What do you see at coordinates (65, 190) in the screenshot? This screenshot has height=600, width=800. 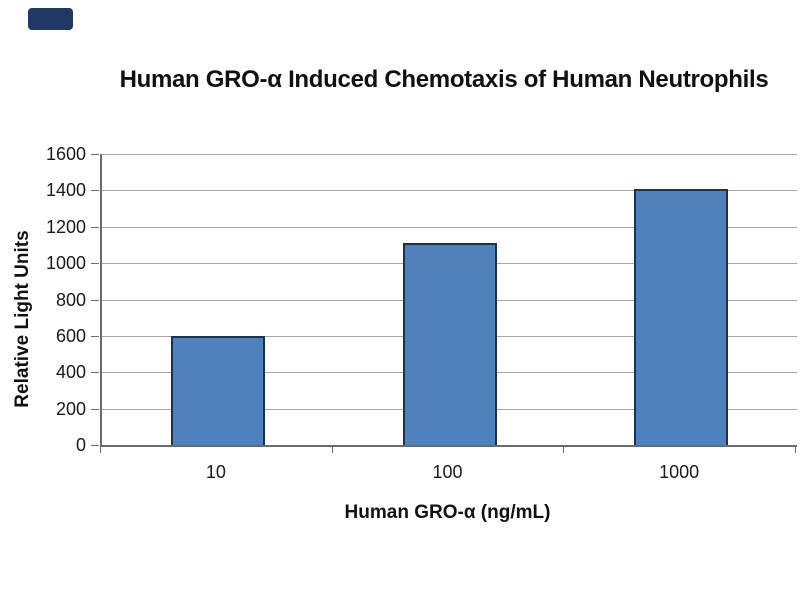 I see `y-tick-label: 1400` at bounding box center [65, 190].